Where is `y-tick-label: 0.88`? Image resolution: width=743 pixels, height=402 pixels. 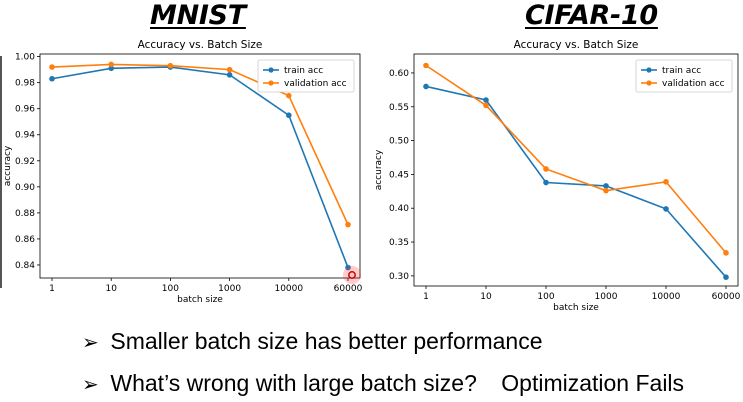 y-tick-label: 0.88 is located at coordinates (25, 214).